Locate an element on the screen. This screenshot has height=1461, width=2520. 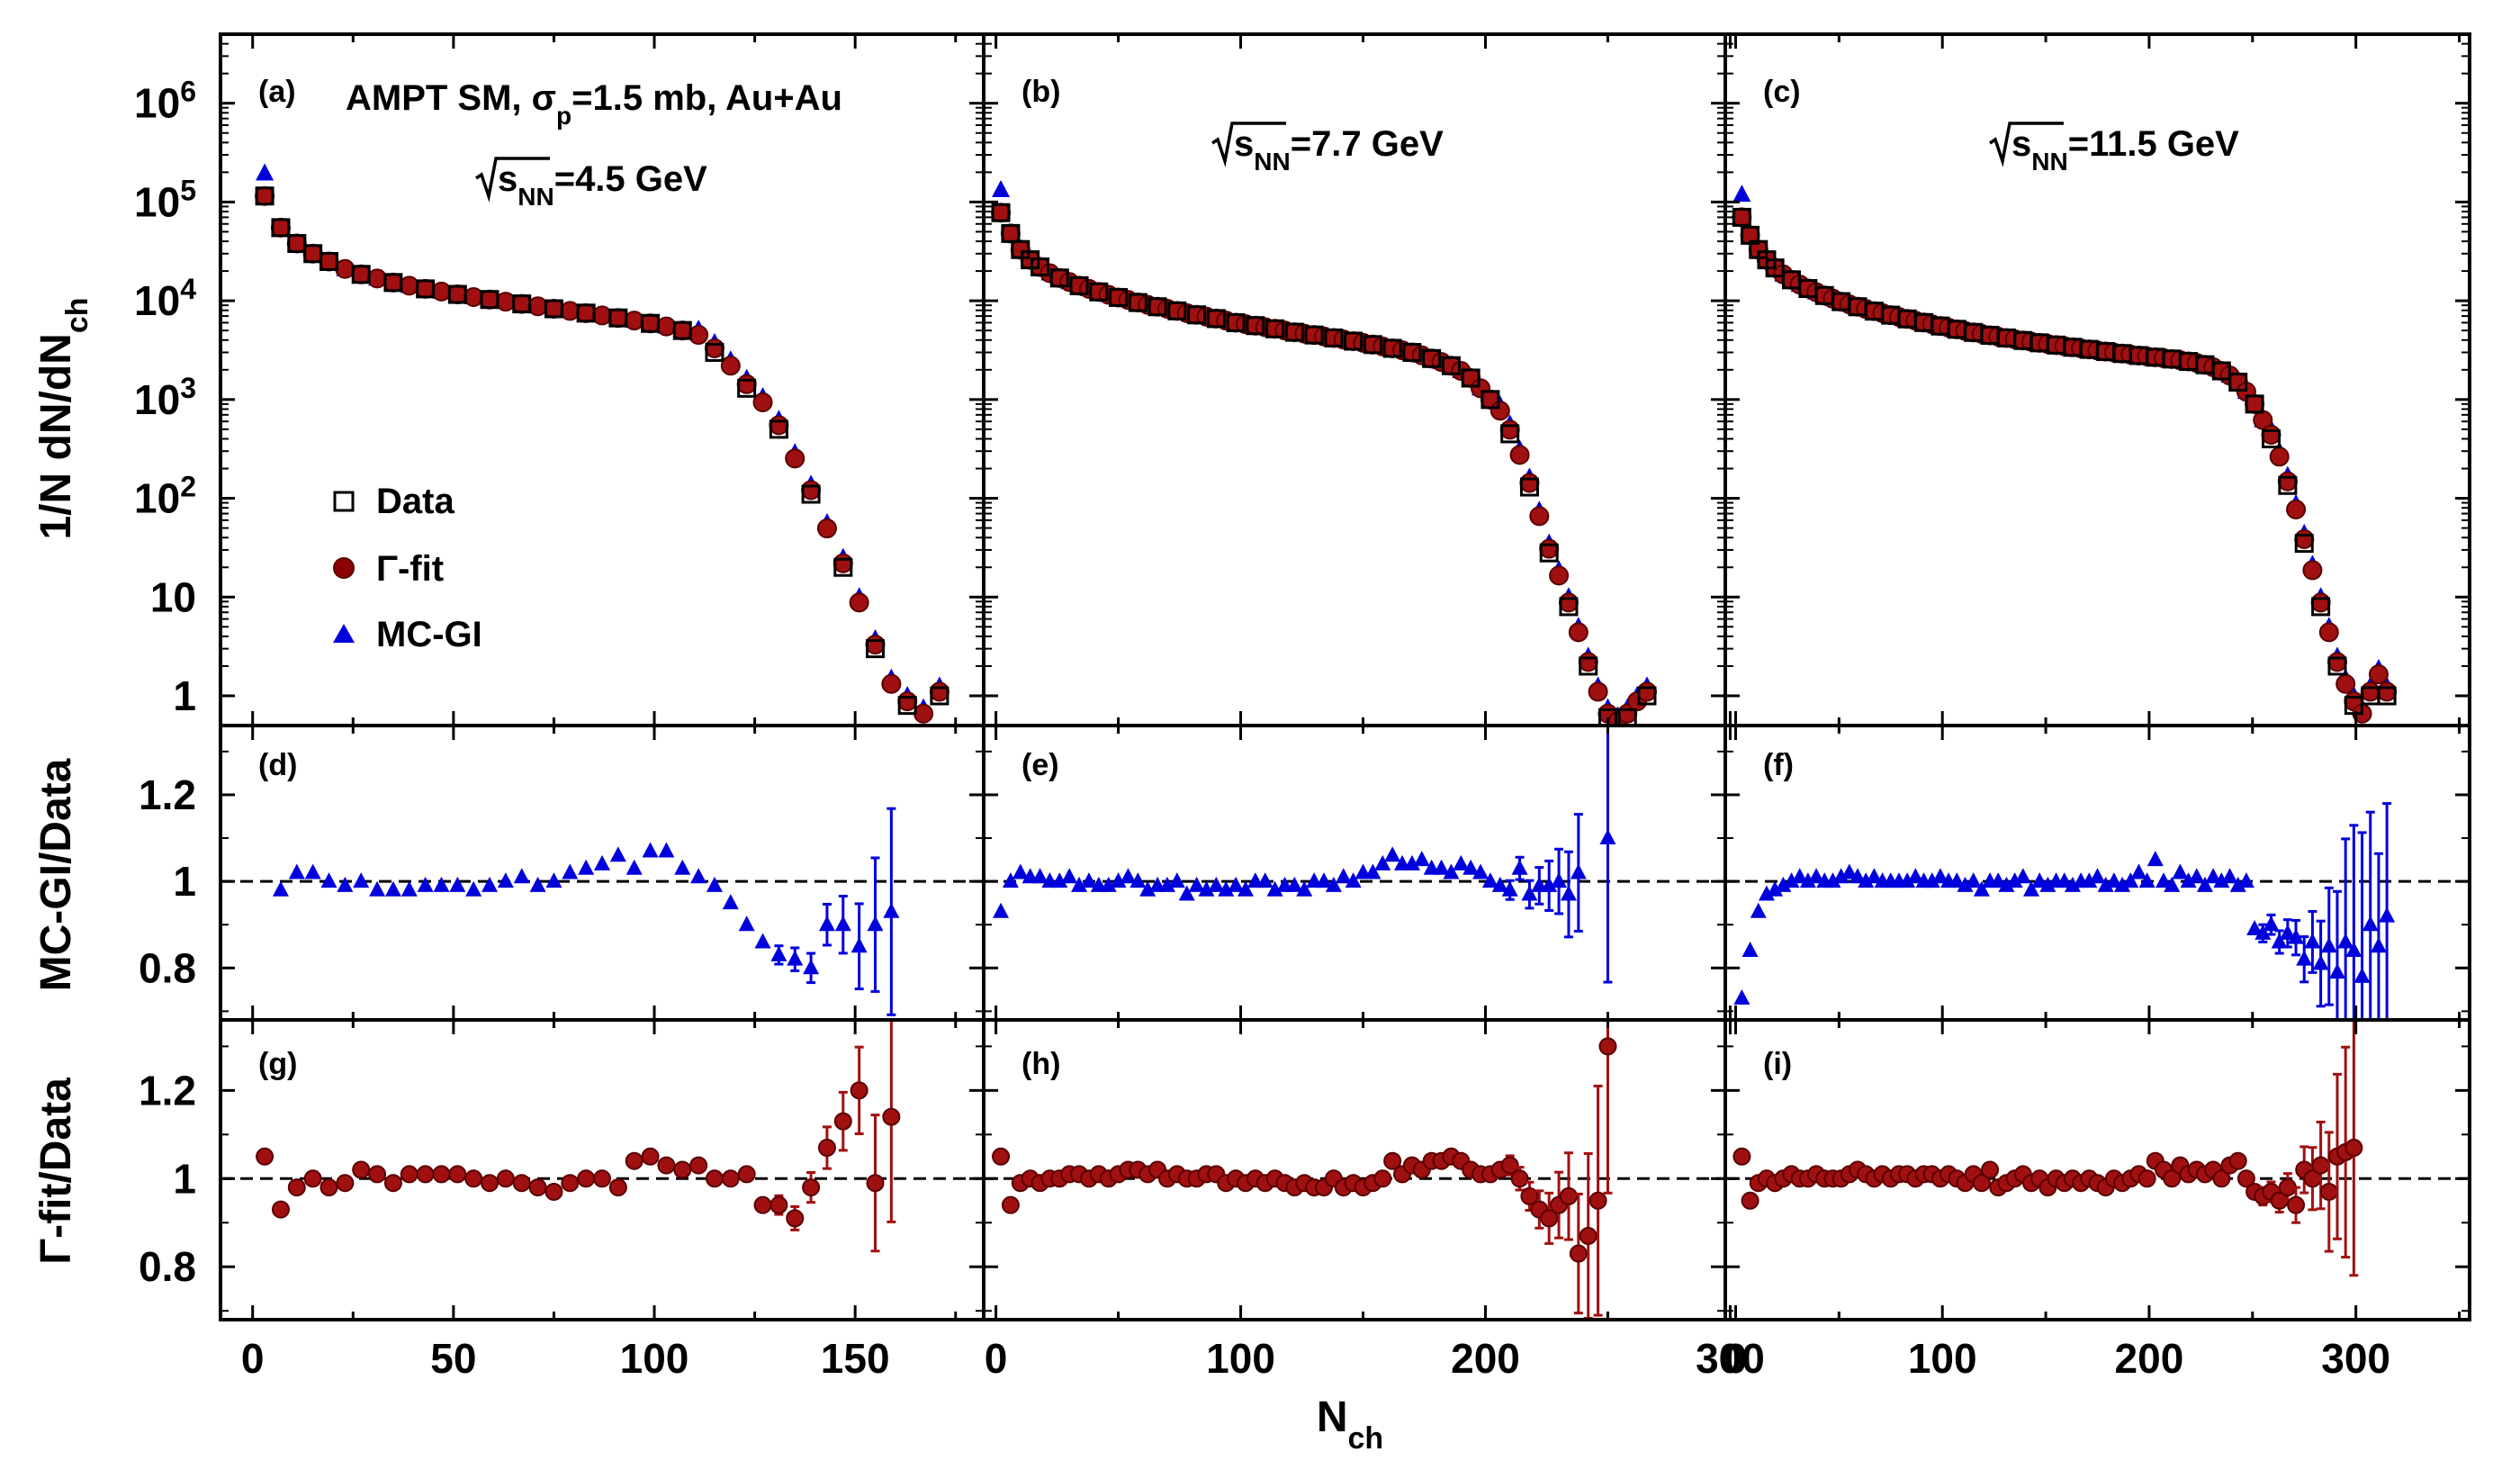
y-tick-label-top: 10³ is located at coordinates (165, 397).